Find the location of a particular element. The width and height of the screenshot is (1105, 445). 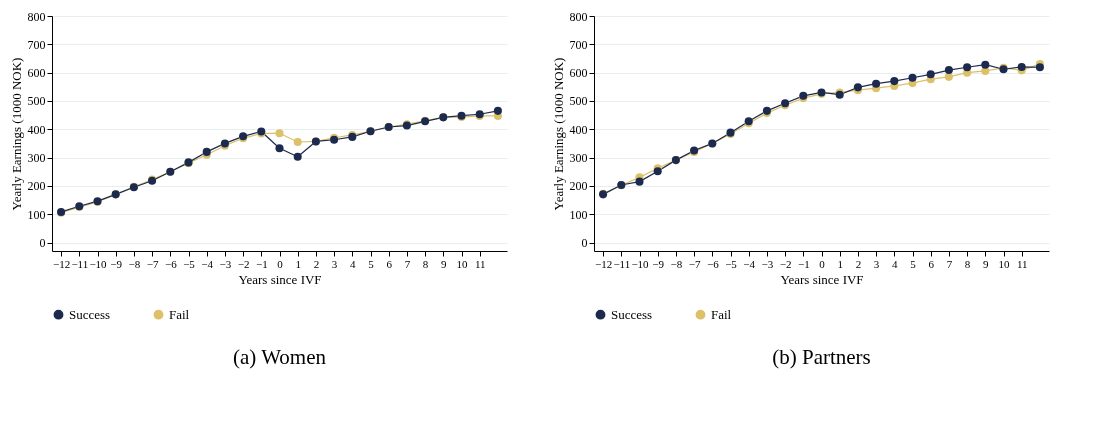

text: (b) Partners is located at coordinates (821, 357).